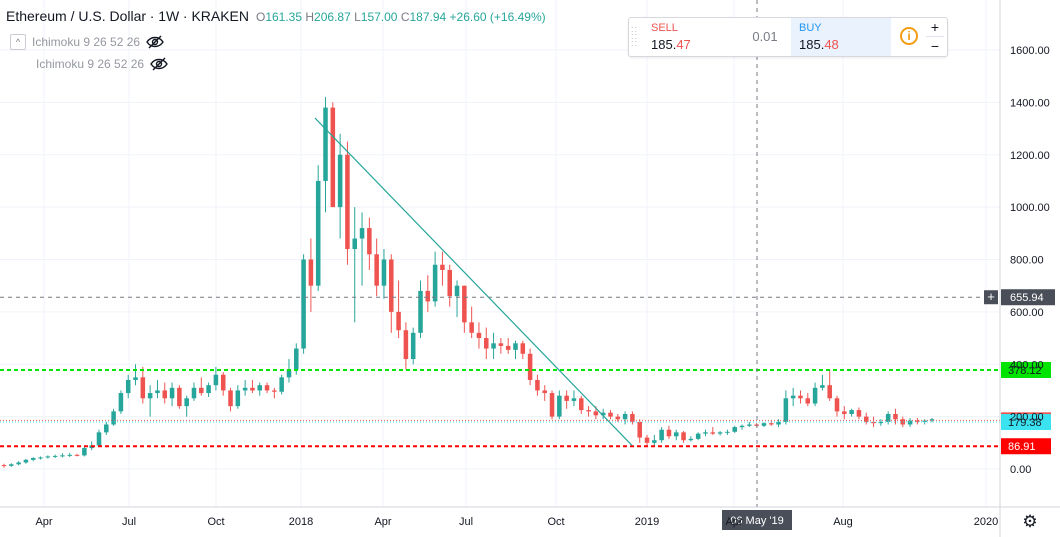 This screenshot has height=537, width=1060. Describe the element at coordinates (935, 46) in the screenshot. I see `minus-button: −` at that location.